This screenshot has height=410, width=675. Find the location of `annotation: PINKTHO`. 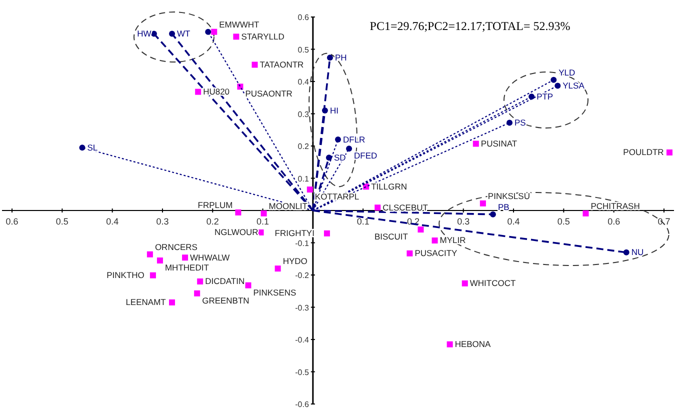

annotation: PINKTHO is located at coordinates (125, 275).